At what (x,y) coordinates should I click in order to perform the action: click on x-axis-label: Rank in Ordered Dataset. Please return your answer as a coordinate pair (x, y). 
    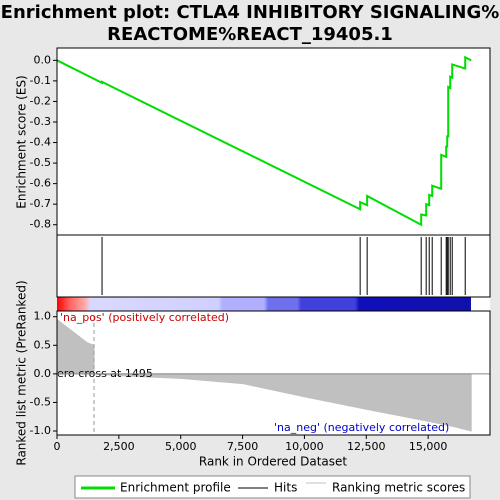
    Looking at the image, I should click on (273, 462).